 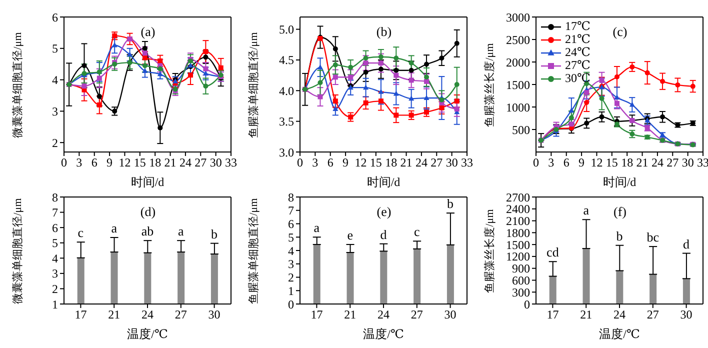 I want to click on y-tick-label: 1500, so click(x=518, y=85).